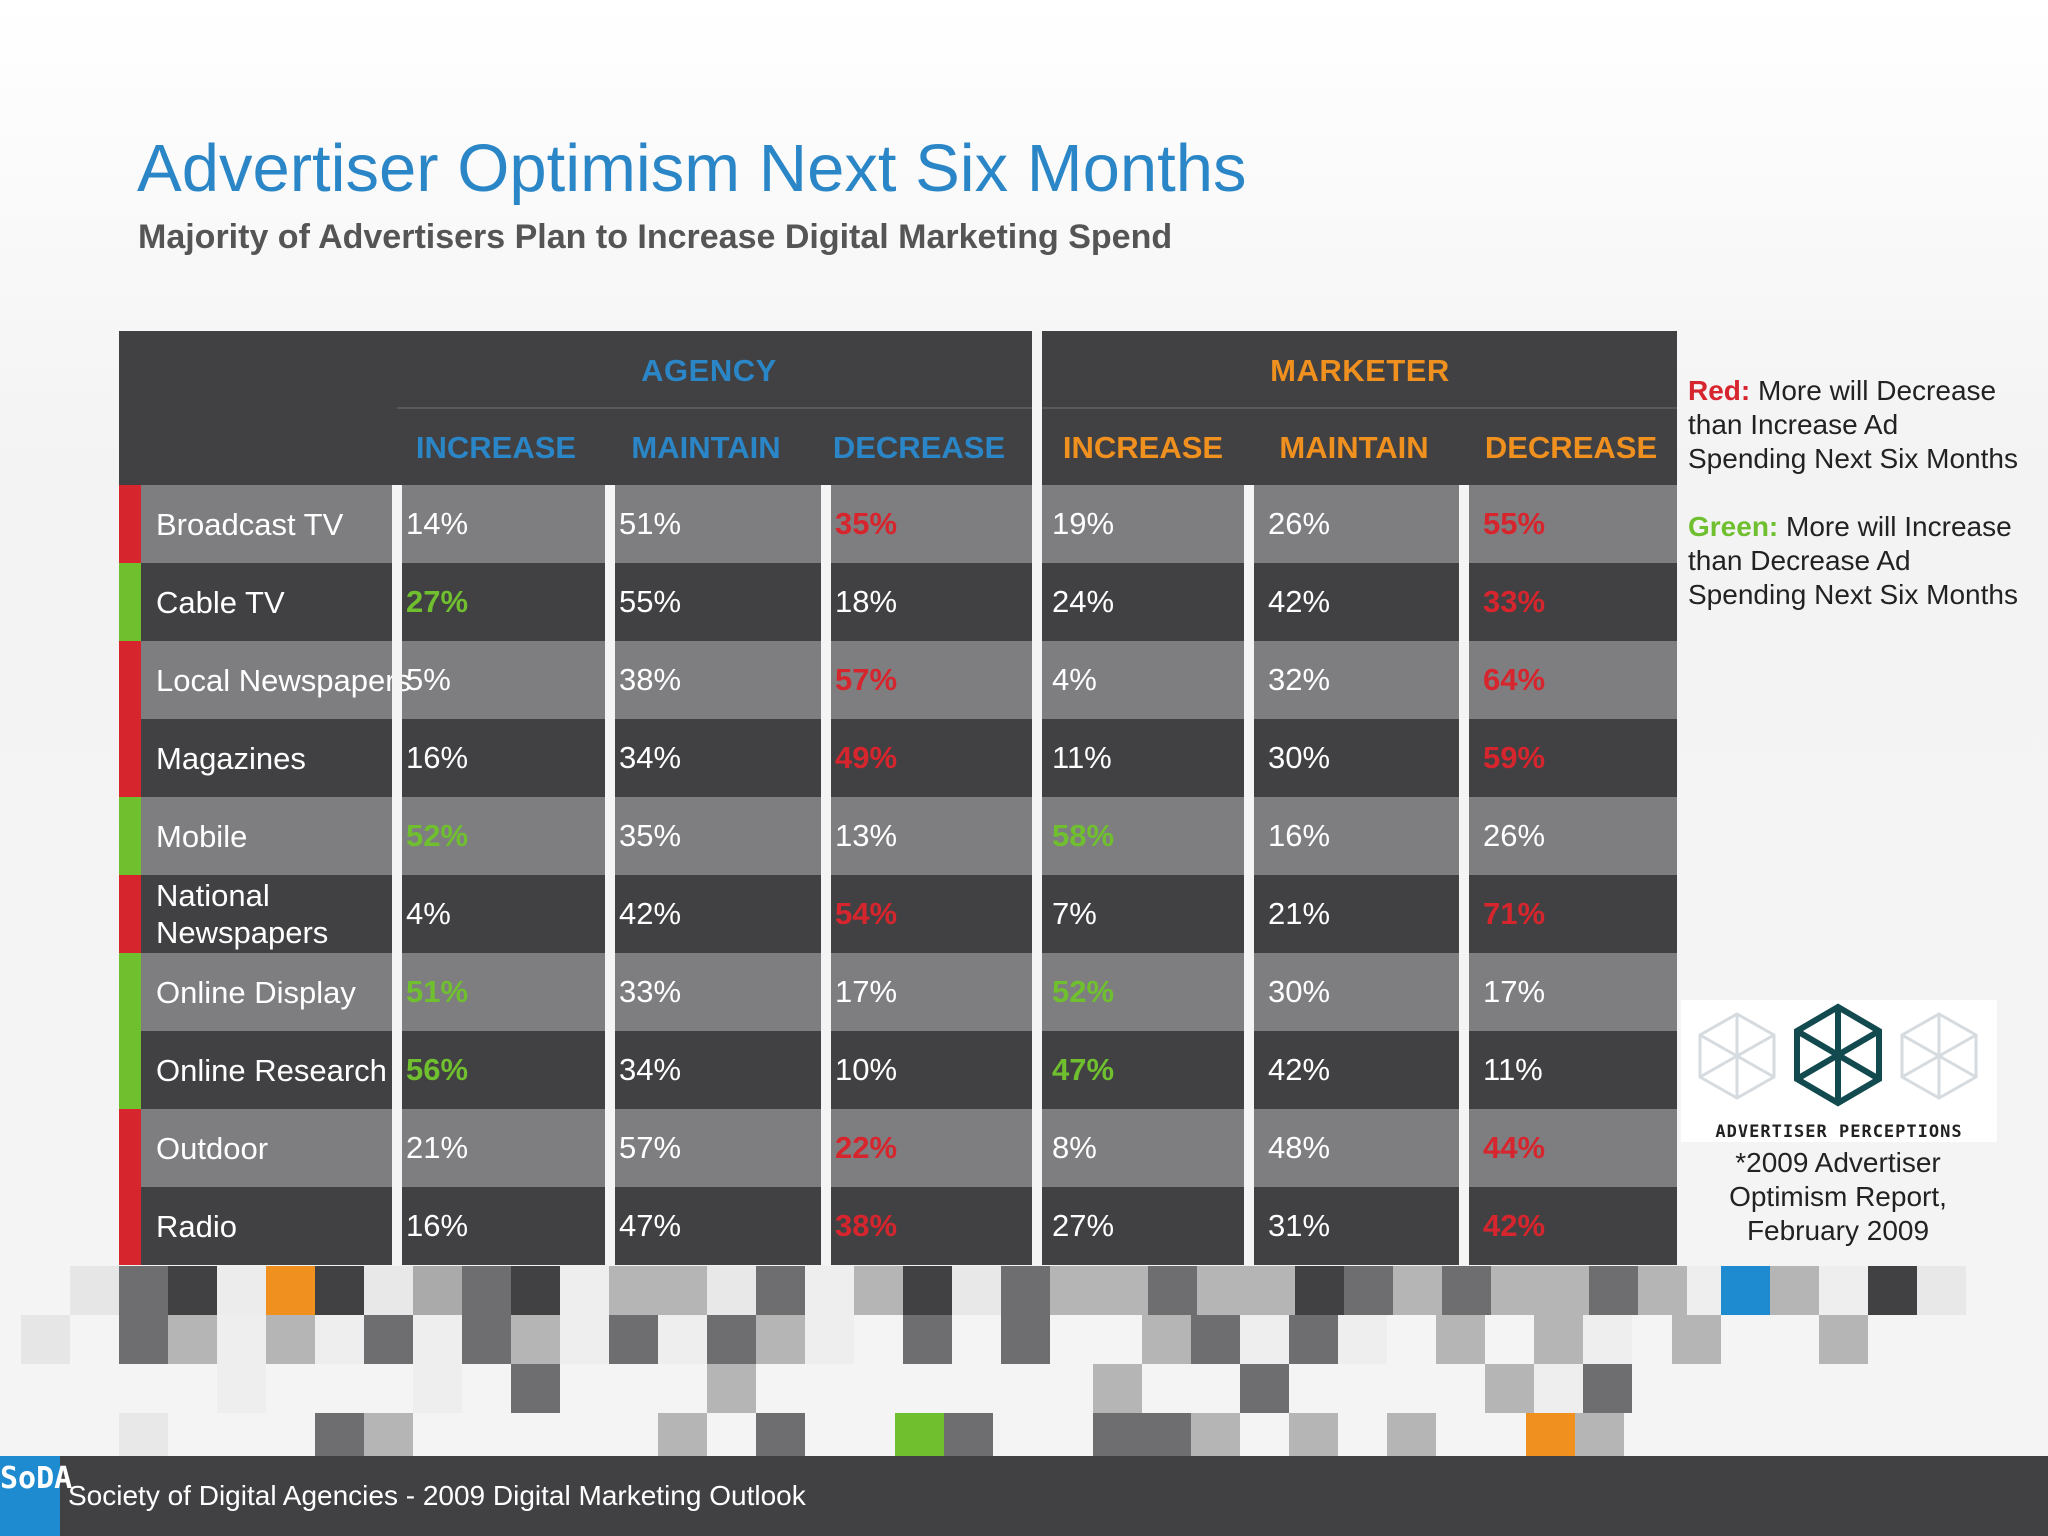 The image size is (2048, 1536). What do you see at coordinates (428, 679) in the screenshot?
I see `table-cell: 5%` at bounding box center [428, 679].